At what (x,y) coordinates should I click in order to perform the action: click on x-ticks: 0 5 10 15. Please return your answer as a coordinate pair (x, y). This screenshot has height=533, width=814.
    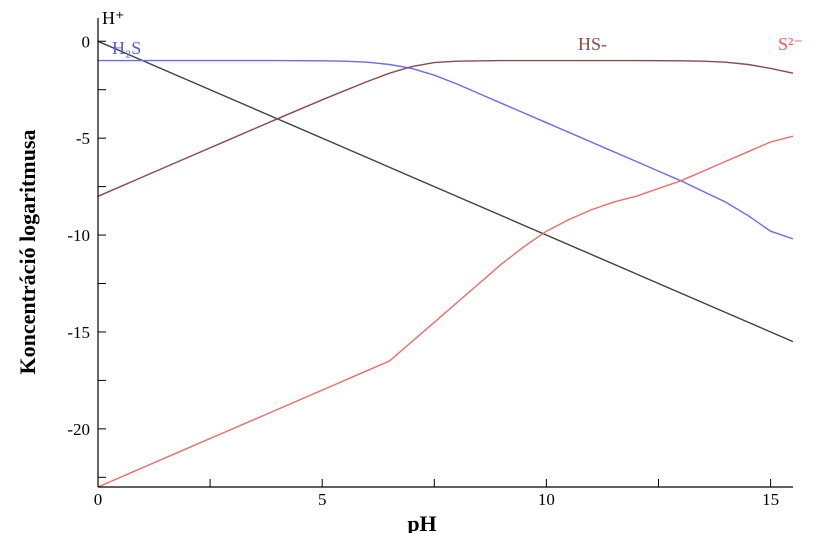
    Looking at the image, I should click on (436, 494).